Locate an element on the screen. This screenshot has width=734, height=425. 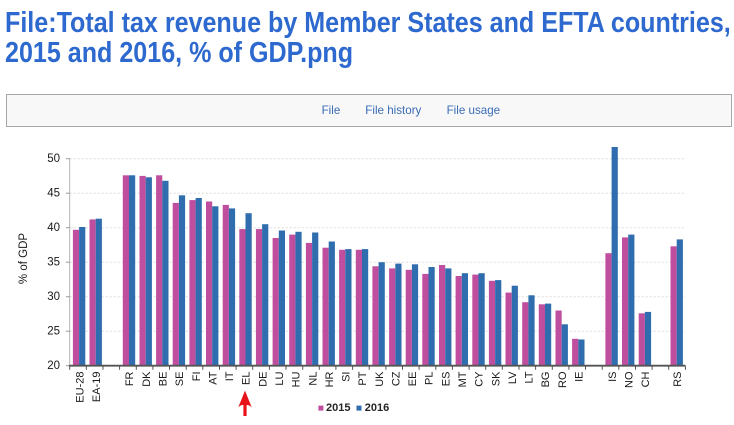
svg-text: DE is located at coordinates (263, 379).